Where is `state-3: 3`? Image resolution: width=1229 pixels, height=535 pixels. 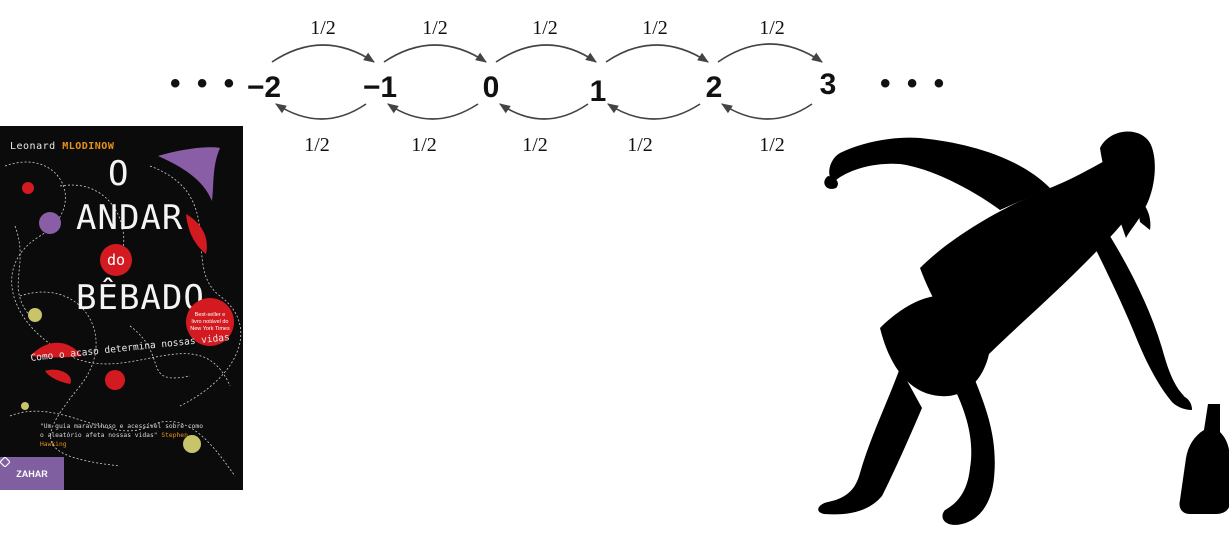
state-3: 3 is located at coordinates (828, 84).